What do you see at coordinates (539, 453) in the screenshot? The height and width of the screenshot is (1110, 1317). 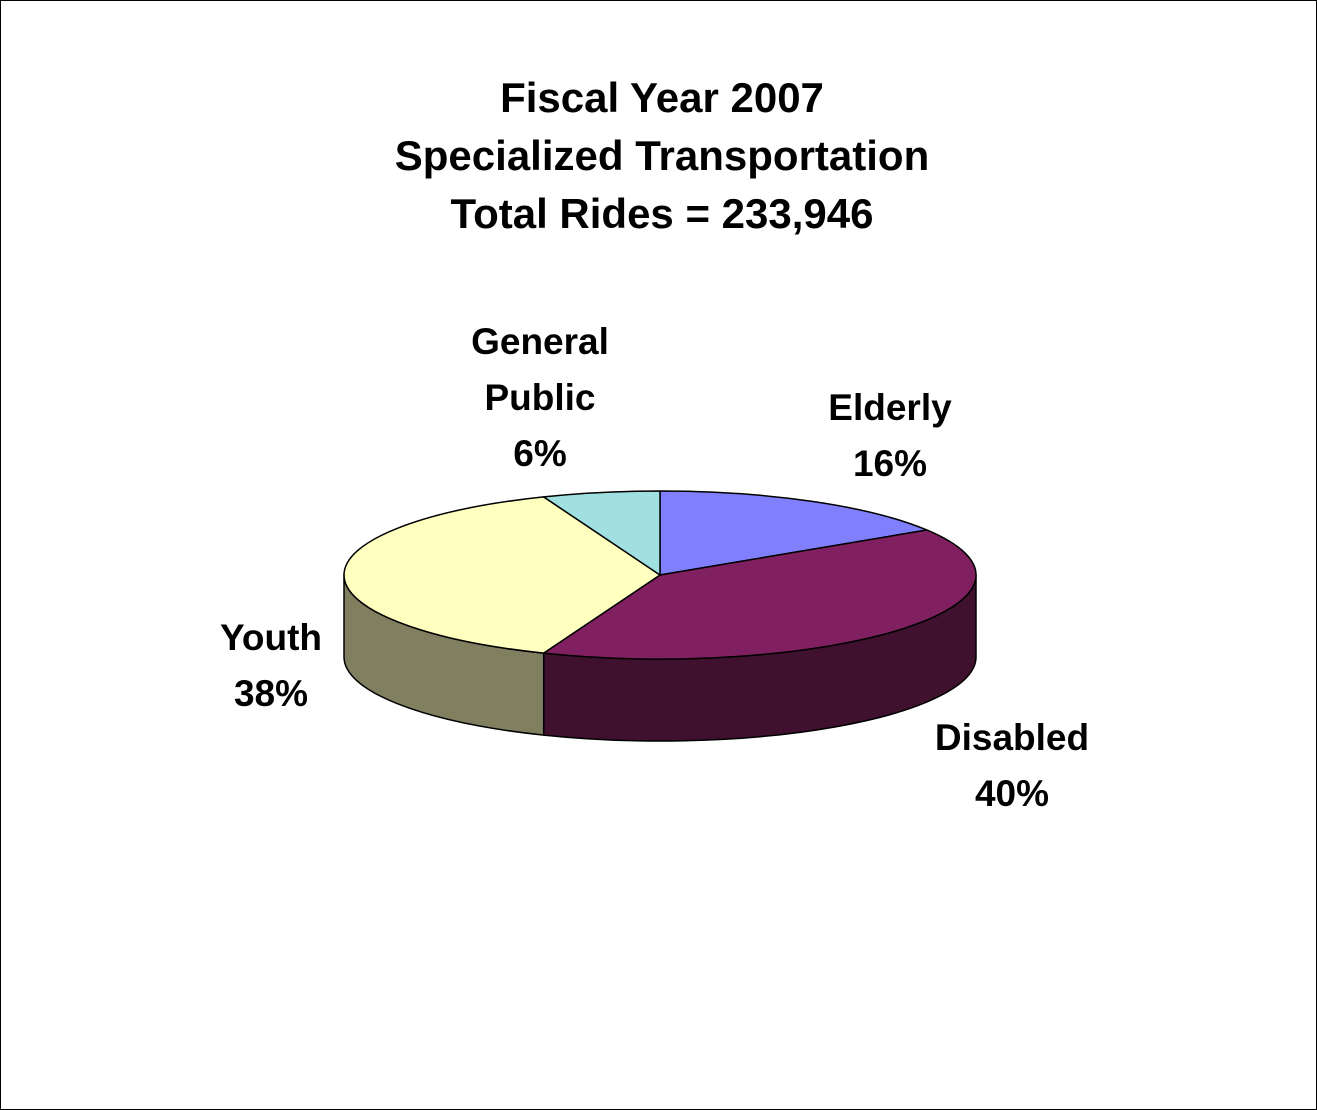 I see `slice-percent-general-public: 6%` at bounding box center [539, 453].